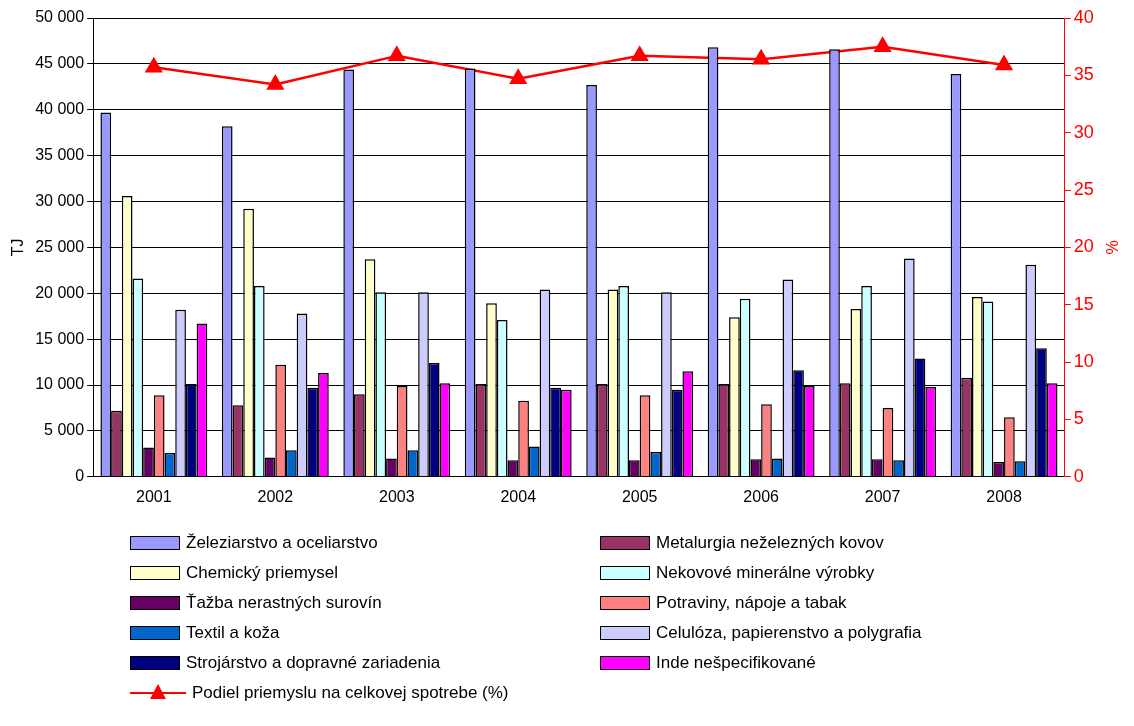 The width and height of the screenshot is (1134, 726). I want to click on y2-tick-label: 25, so click(1083, 189).